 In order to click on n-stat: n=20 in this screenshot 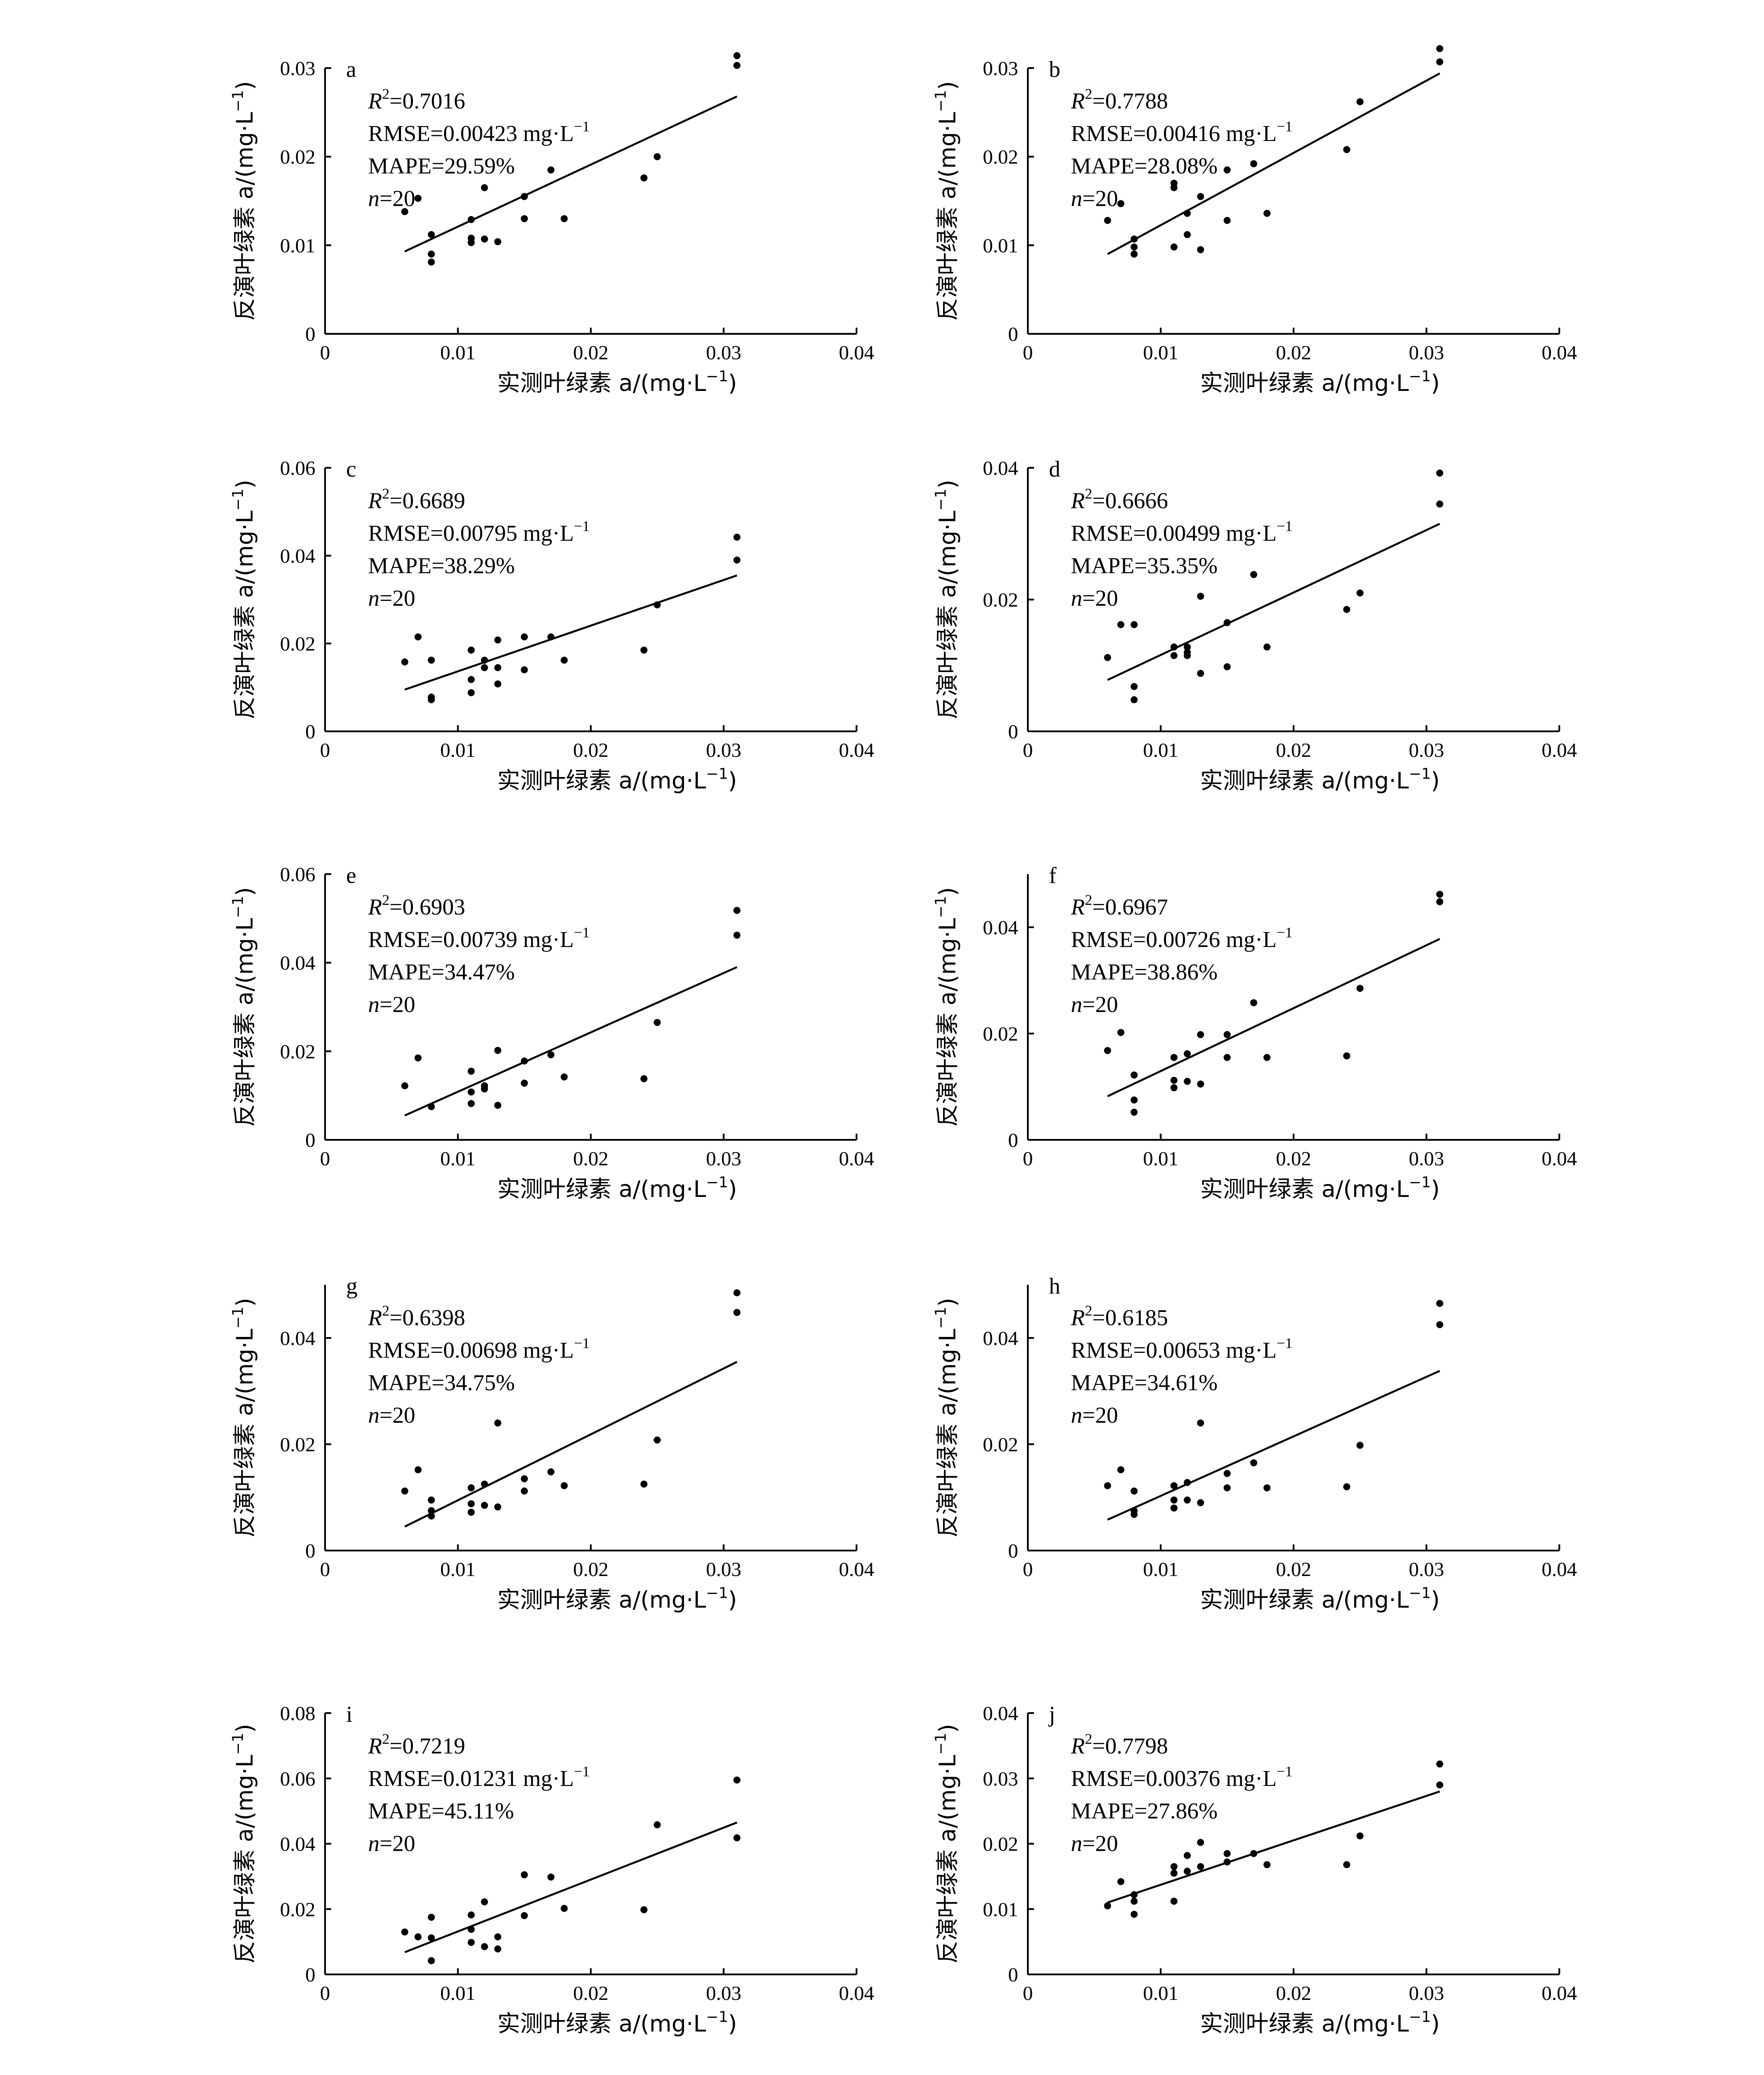, I will do `click(391, 198)`.